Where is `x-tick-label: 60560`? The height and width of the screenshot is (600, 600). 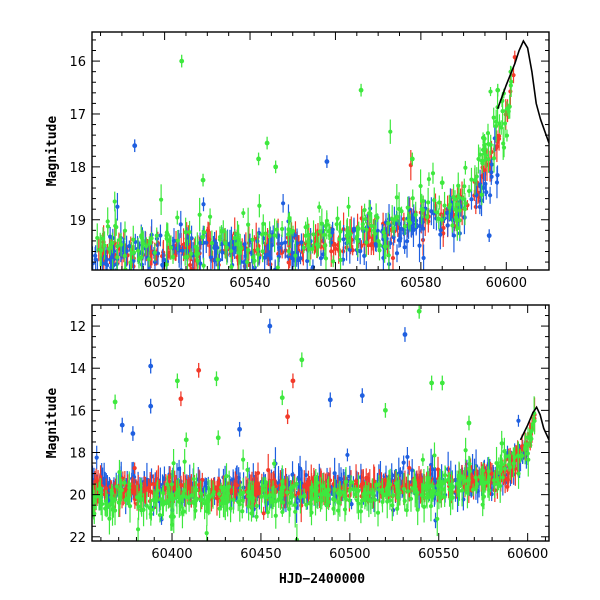 x-tick-label: 60560 is located at coordinates (335, 283).